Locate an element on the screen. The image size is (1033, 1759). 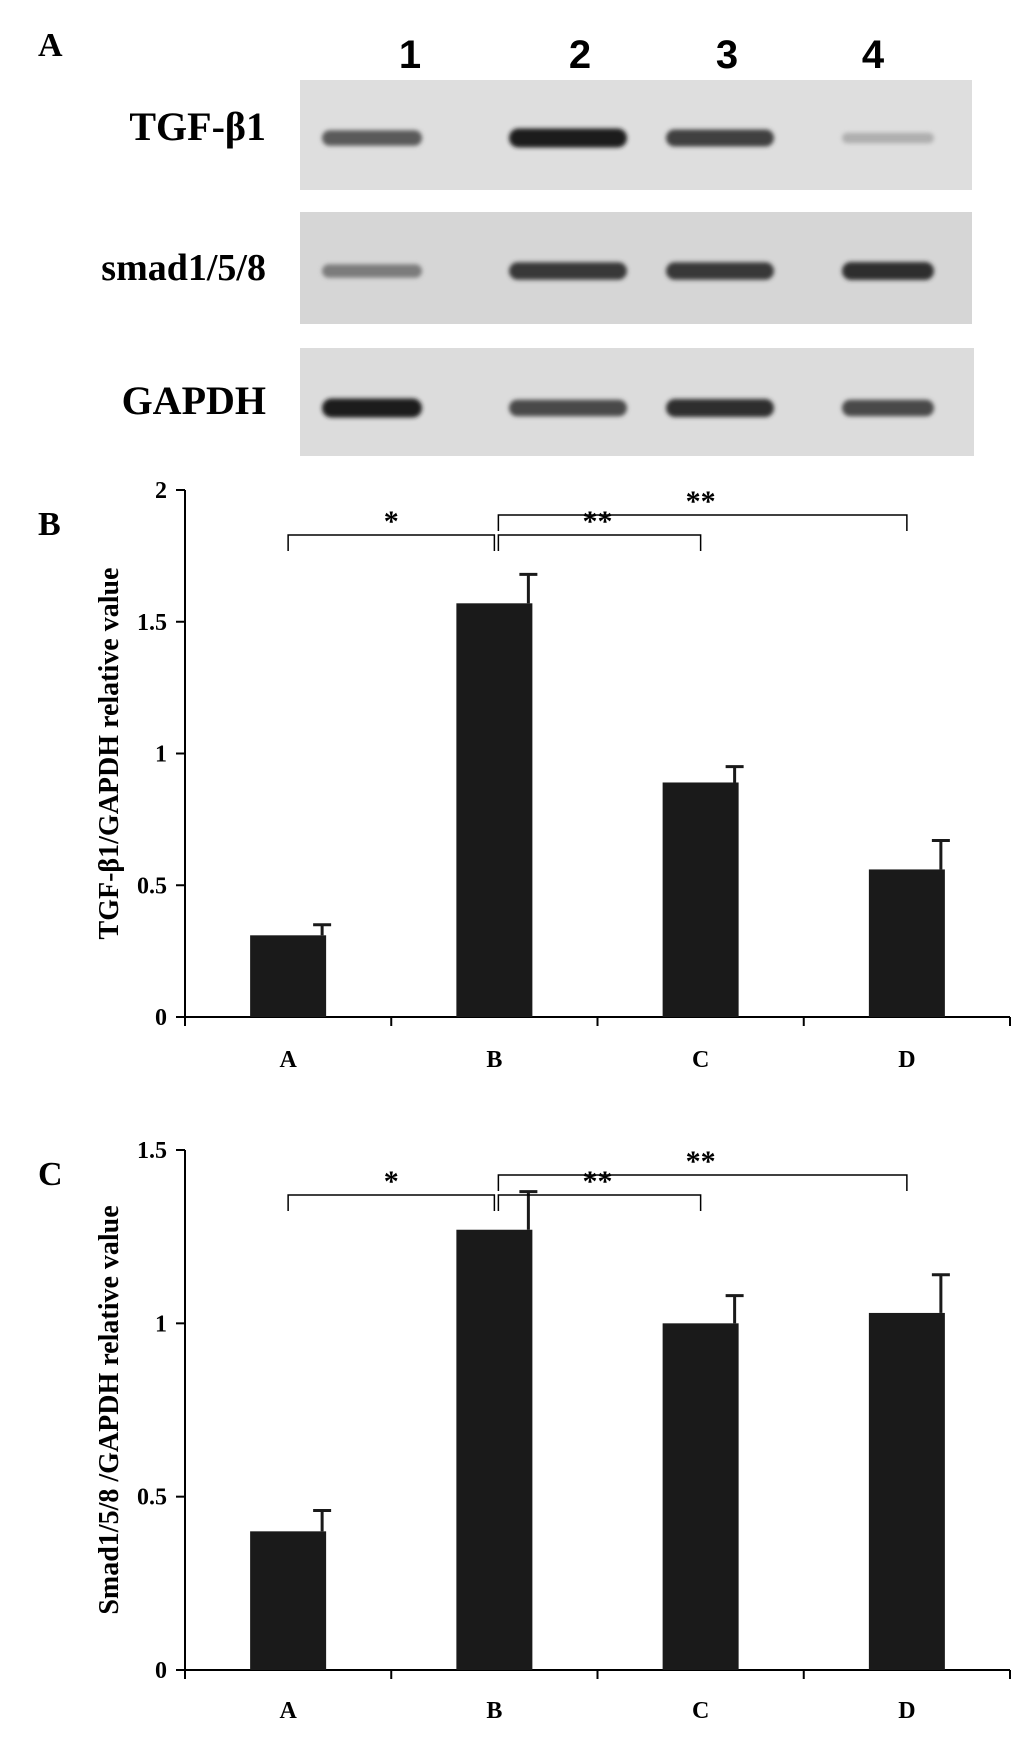
y-tick-label: 2 is located at coordinates (161, 491).